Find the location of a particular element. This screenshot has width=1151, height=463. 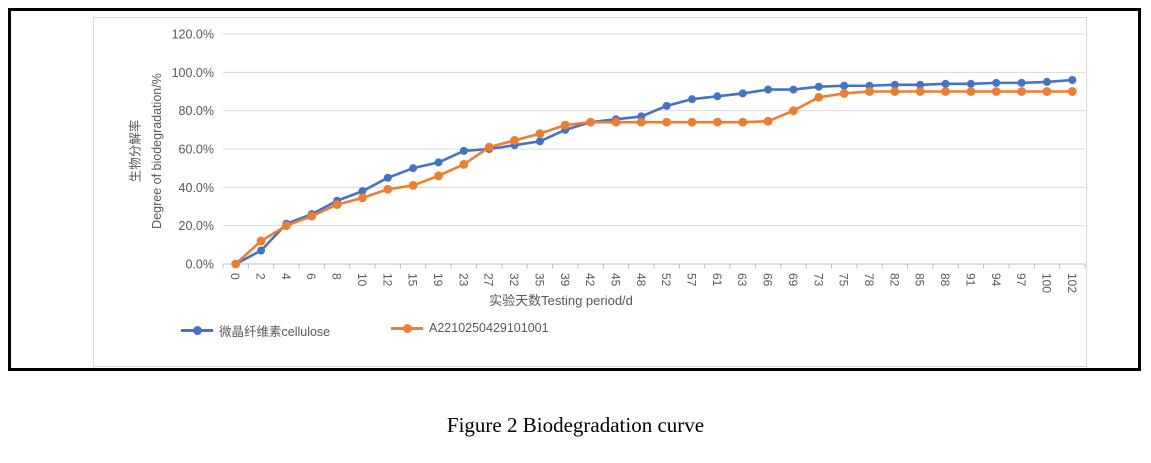

legend-label-sample: A2210250429101001 is located at coordinates (489, 328).